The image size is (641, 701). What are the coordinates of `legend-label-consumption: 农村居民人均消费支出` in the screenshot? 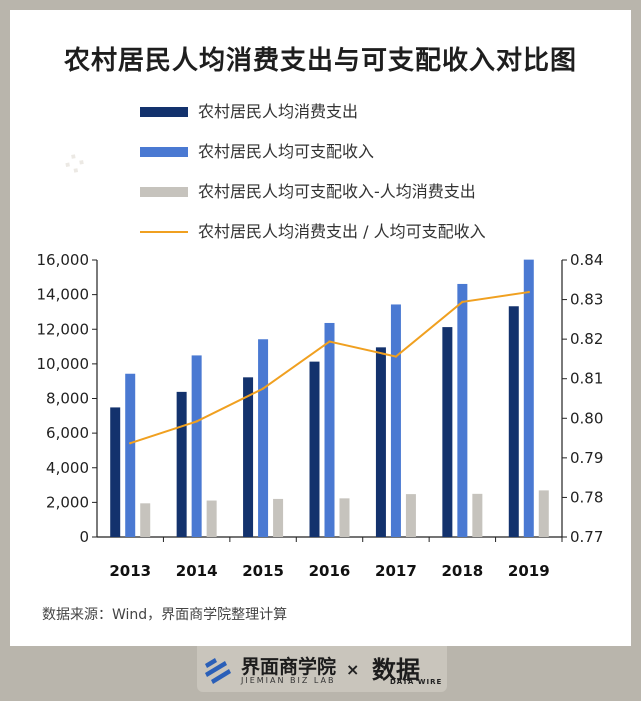 It's located at (278, 111).